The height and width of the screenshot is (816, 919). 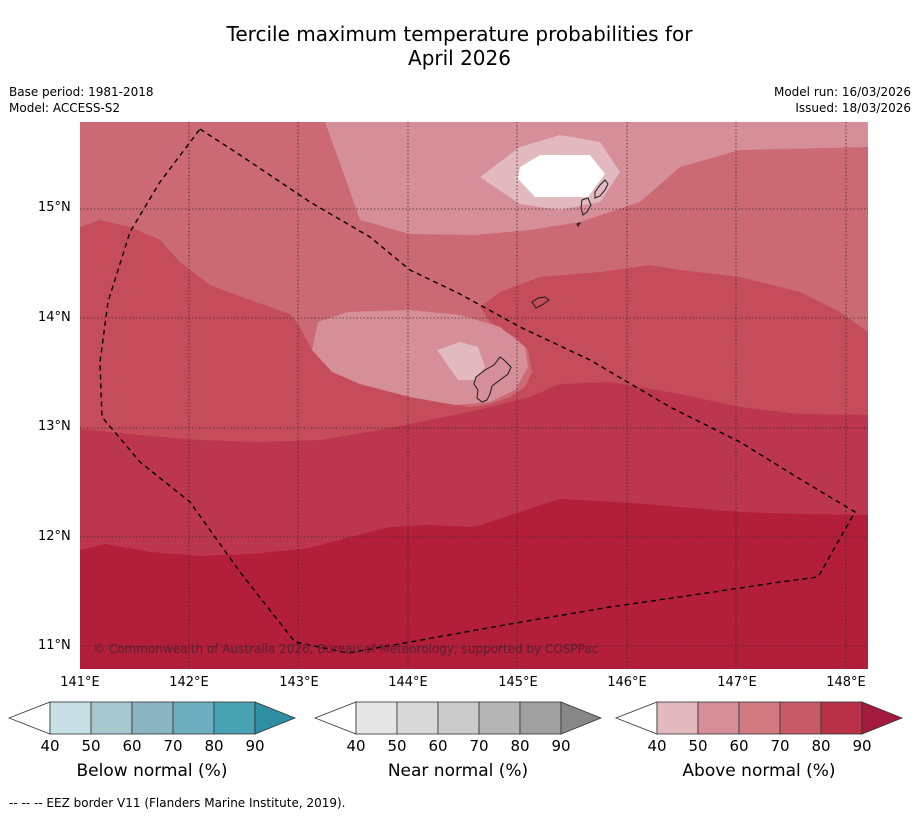 I want to click on above-tick-60: 60, so click(x=739, y=746).